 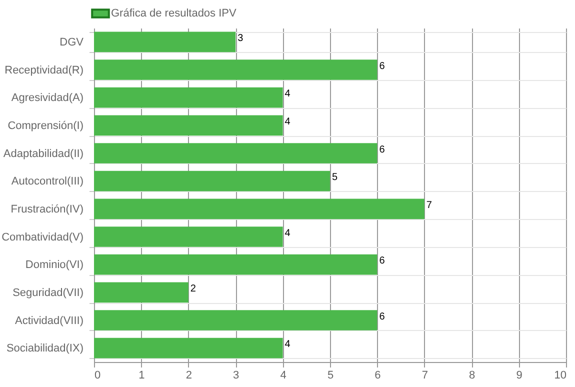 What do you see at coordinates (519, 376) in the screenshot?
I see `x-tick-label: 9` at bounding box center [519, 376].